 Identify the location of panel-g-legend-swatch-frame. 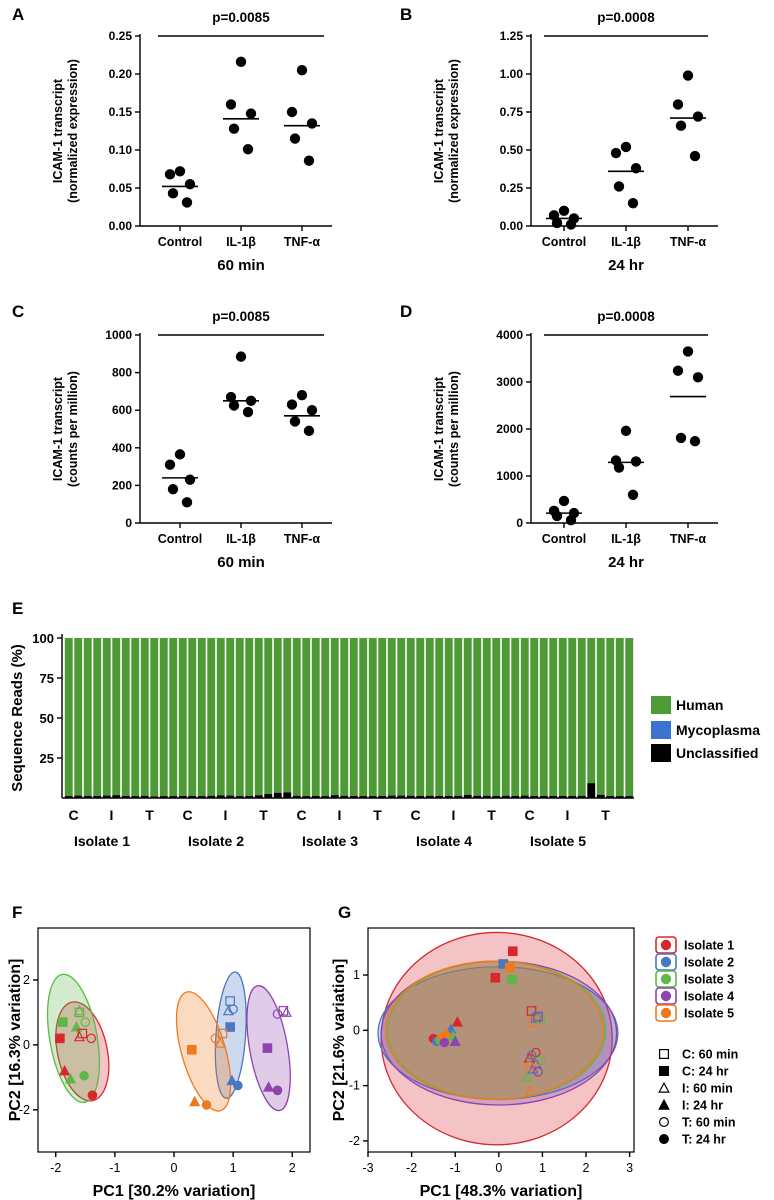
(666, 996).